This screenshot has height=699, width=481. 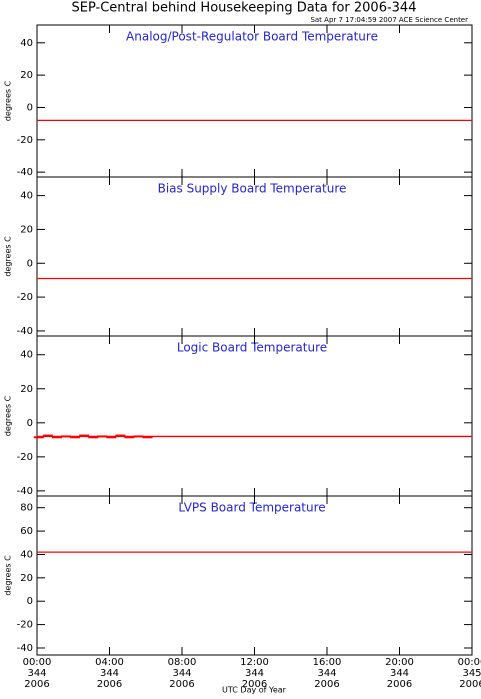 I want to click on x-tick-label: 16:00, so click(x=327, y=662).